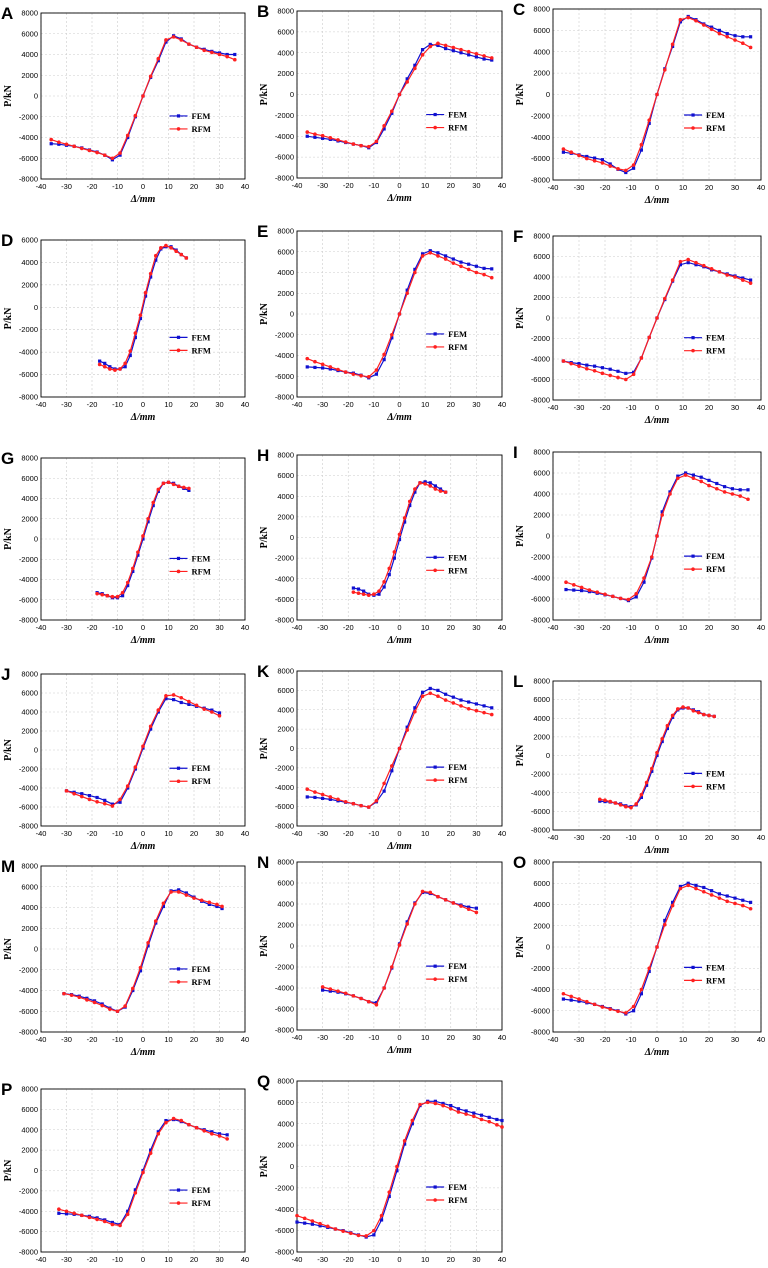  Describe the element at coordinates (457, 966) in the screenshot. I see `legend-label-fem: FEM` at that location.